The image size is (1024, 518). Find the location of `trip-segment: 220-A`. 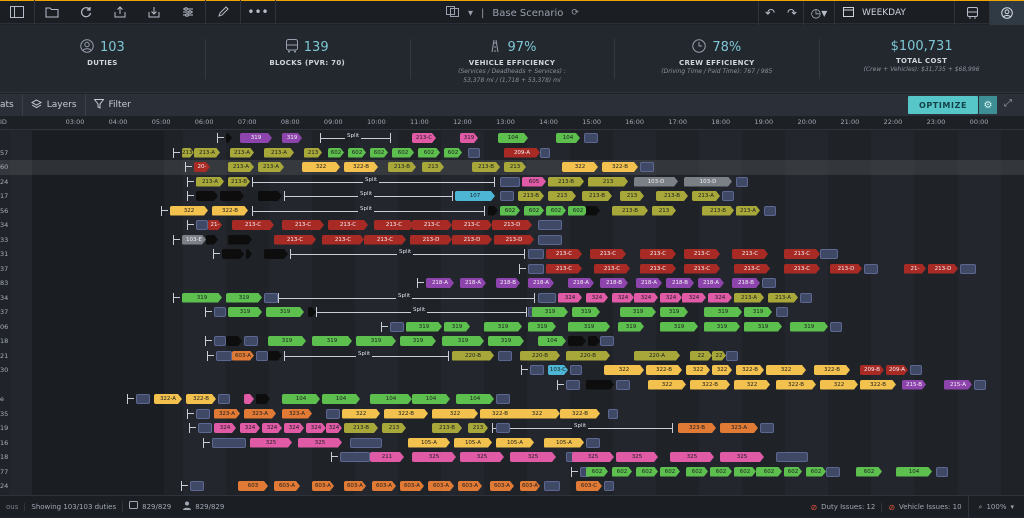

trip-segment: 220-A is located at coordinates (657, 356).